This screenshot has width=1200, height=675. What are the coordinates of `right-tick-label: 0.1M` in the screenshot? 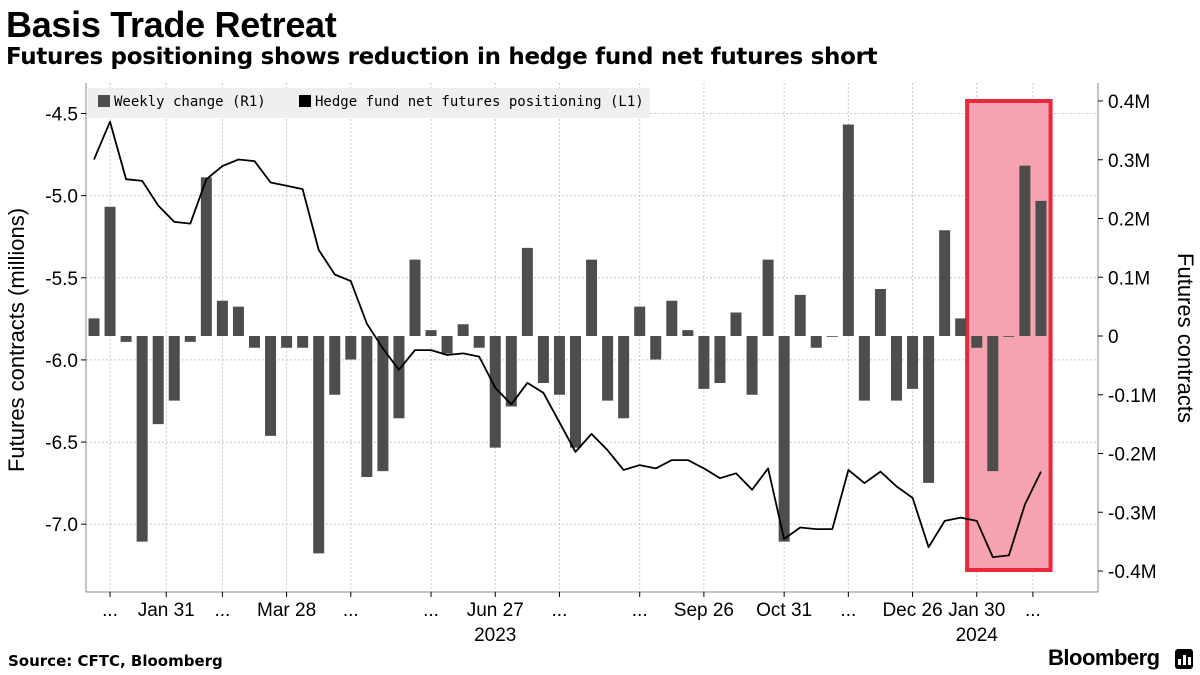 It's located at (1129, 278).